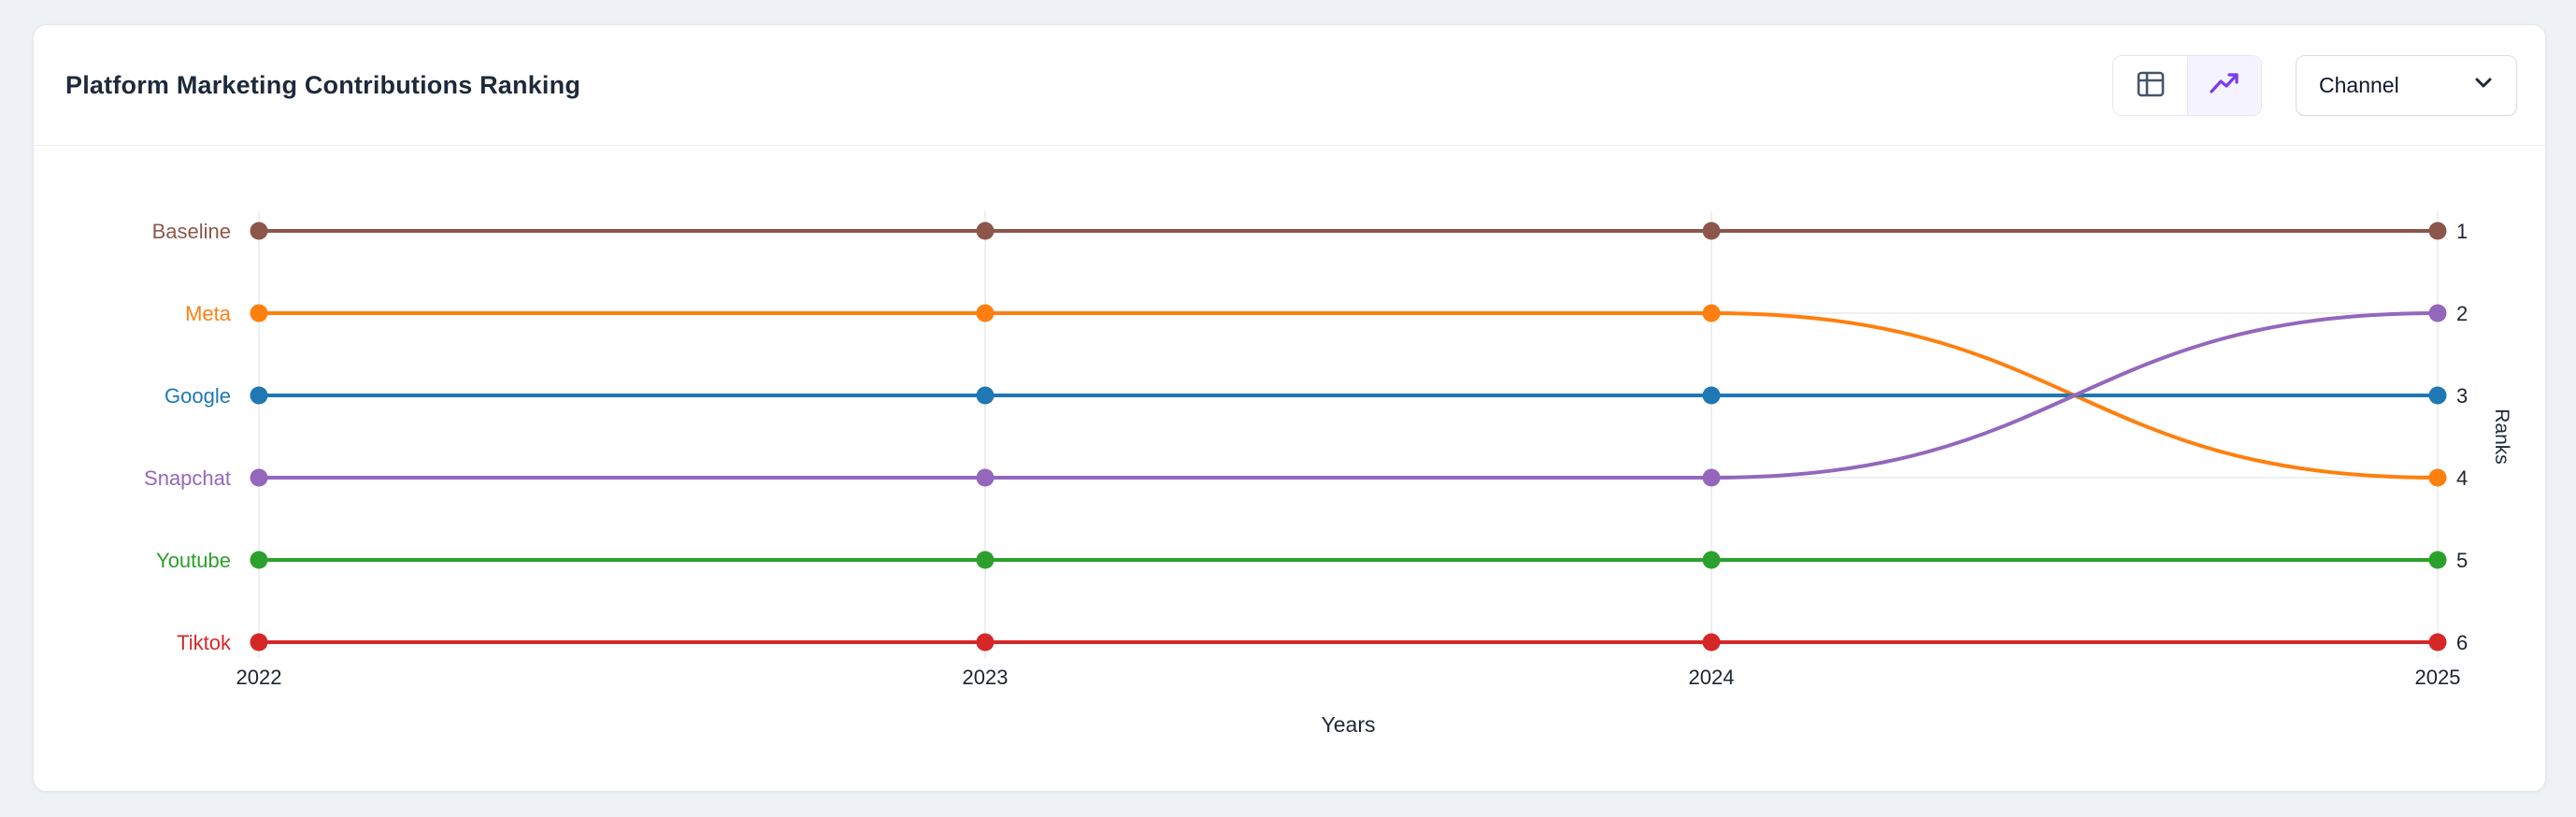 This screenshot has height=817, width=2576. I want to click on svg-text: 2022, so click(259, 677).